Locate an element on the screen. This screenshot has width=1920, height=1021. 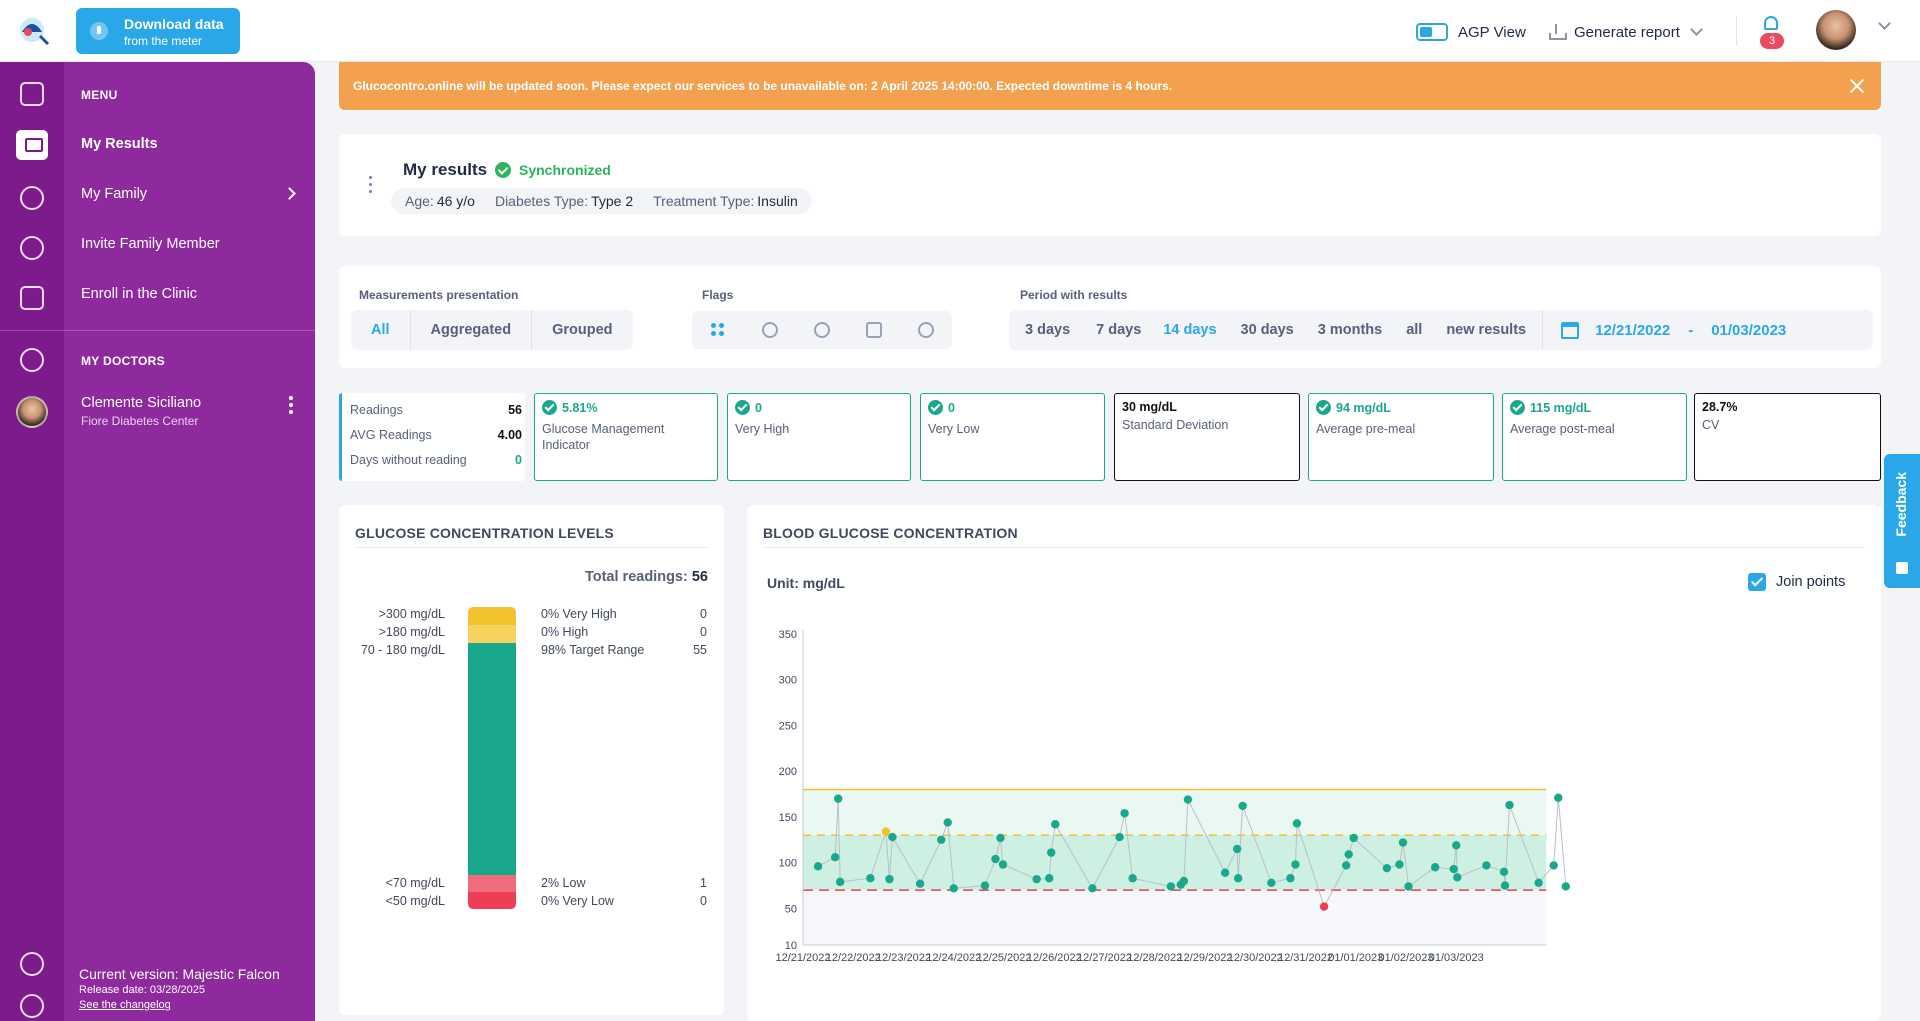
unit-label: Unit: mg/dL is located at coordinates (806, 583).